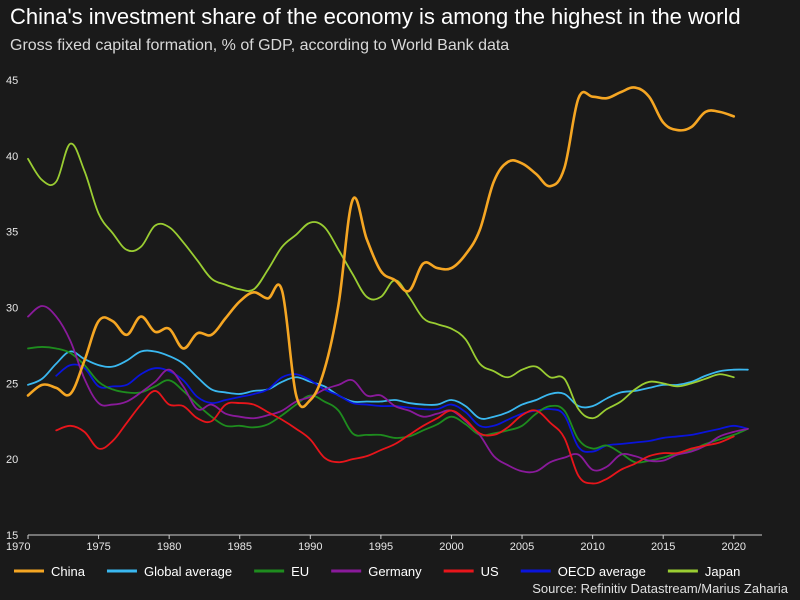 The image size is (800, 600). I want to click on series-line-global-average, so click(388, 384).